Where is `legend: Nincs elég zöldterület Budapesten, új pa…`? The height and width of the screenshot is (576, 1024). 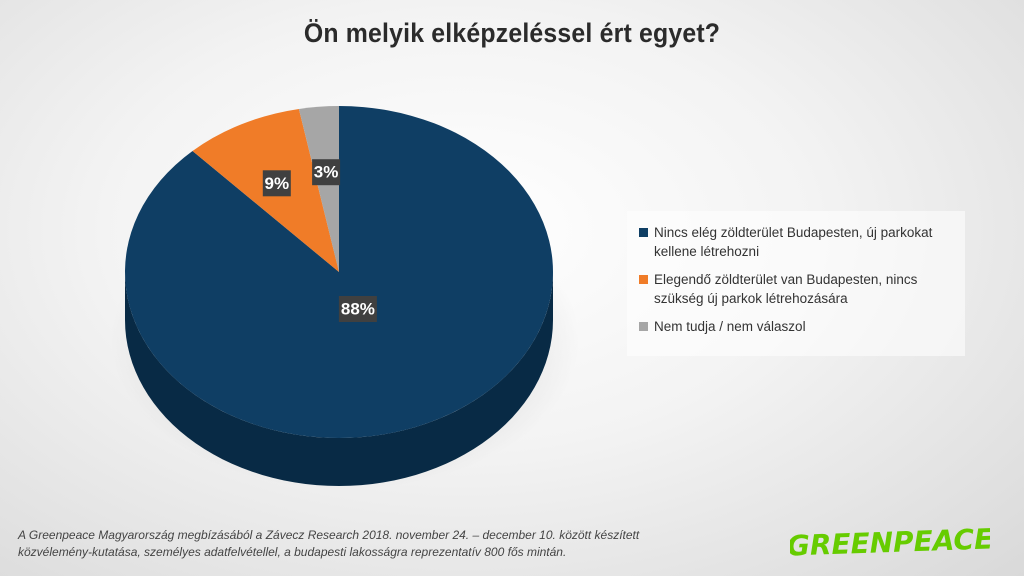
legend: Nincs elég zöldterület Budapesten, új pa… is located at coordinates (796, 283).